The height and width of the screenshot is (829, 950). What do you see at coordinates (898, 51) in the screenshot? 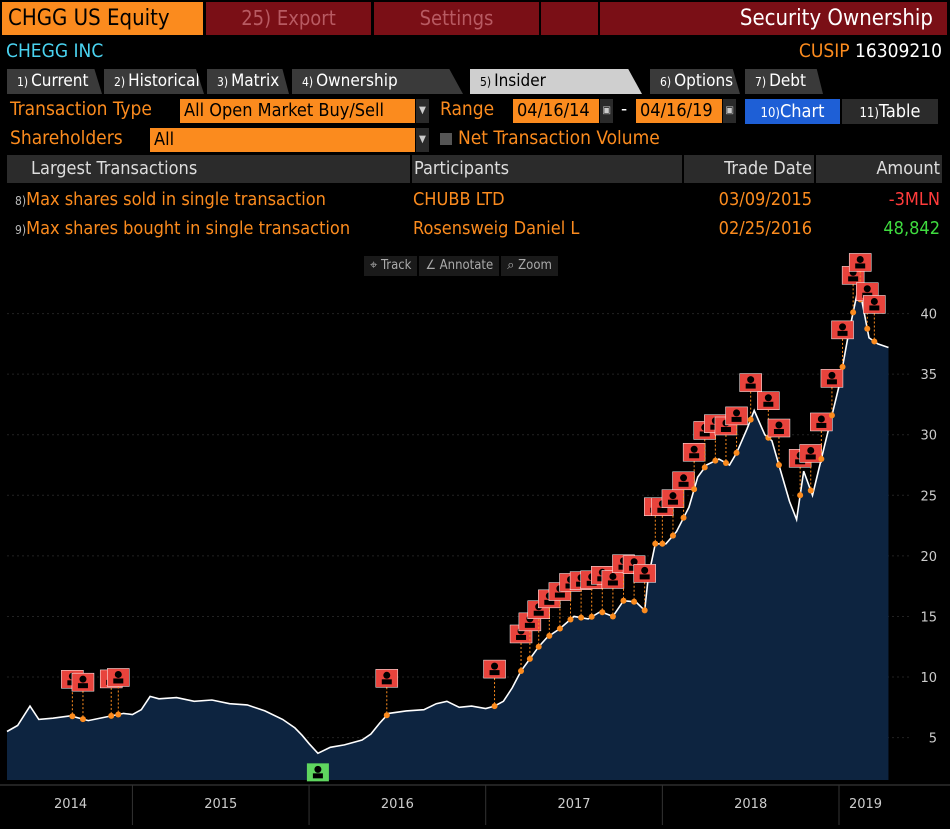
I see `cusip-value: 16309210` at bounding box center [898, 51].